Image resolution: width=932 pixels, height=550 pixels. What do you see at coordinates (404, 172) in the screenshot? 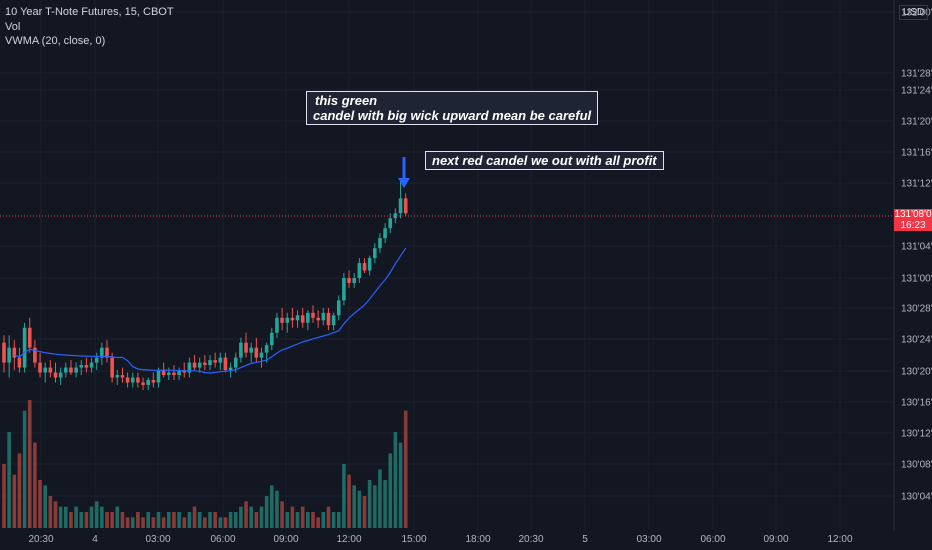
I see `arrow-down-icon` at bounding box center [404, 172].